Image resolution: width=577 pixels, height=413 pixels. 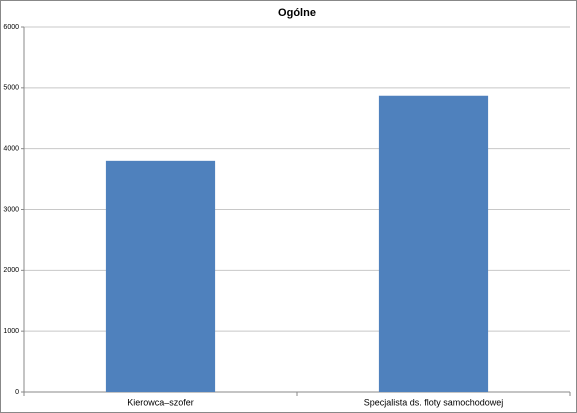 I want to click on y-tick-label: 3000, so click(x=11, y=209).